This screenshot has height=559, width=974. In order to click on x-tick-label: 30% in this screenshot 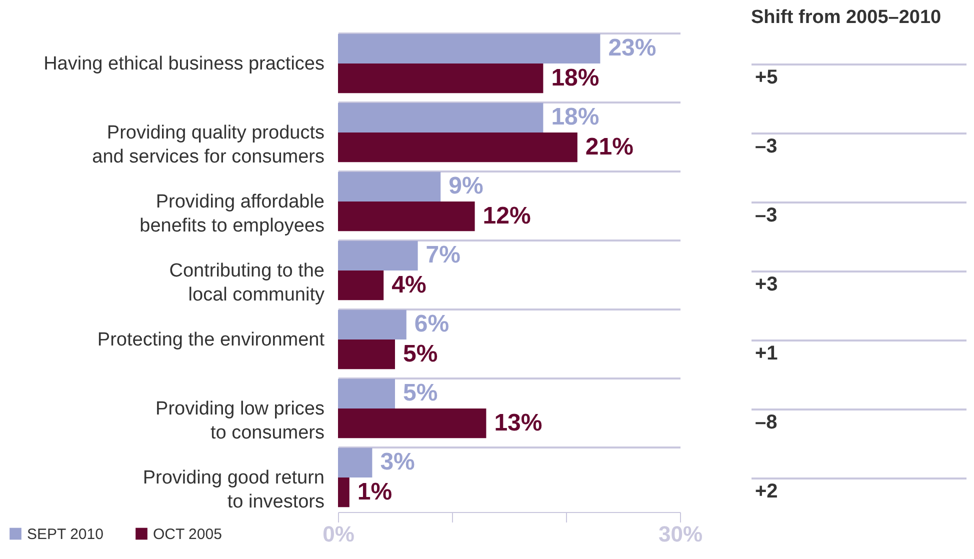, I will do `click(680, 534)`.